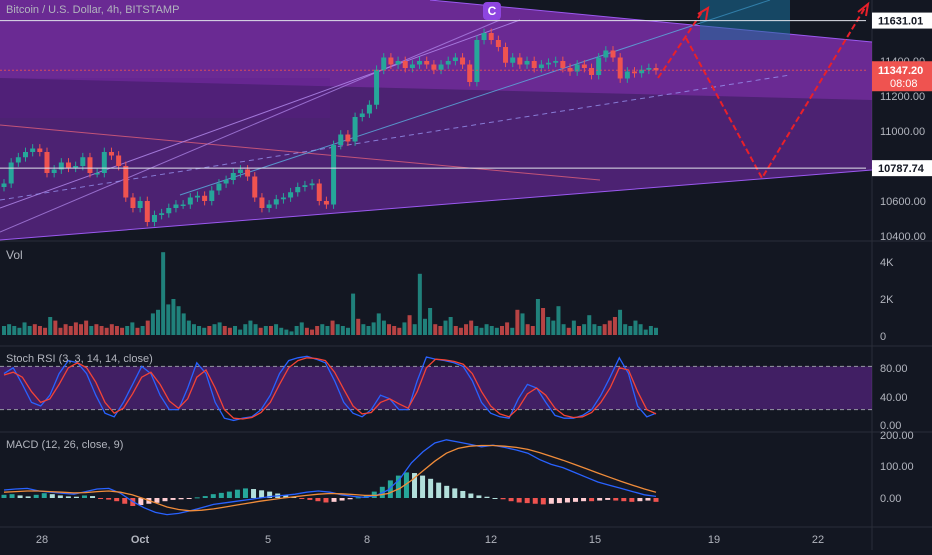  Describe the element at coordinates (894, 369) in the screenshot. I see `rsi-tick-label: 80.00` at that location.